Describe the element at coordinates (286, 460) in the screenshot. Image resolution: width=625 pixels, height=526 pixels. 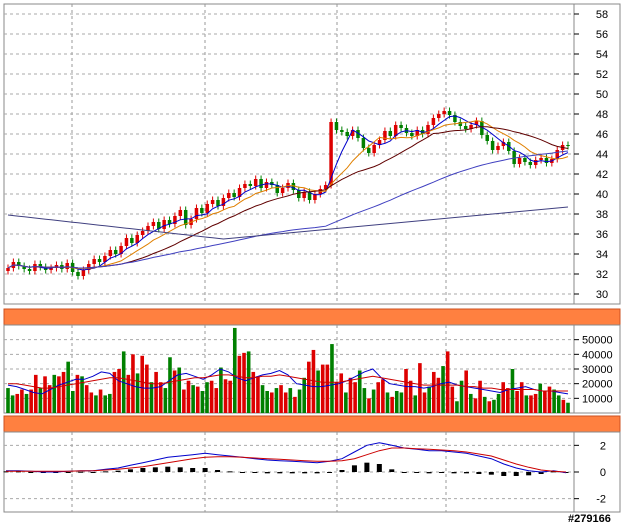
I see `macd-line` at that location.